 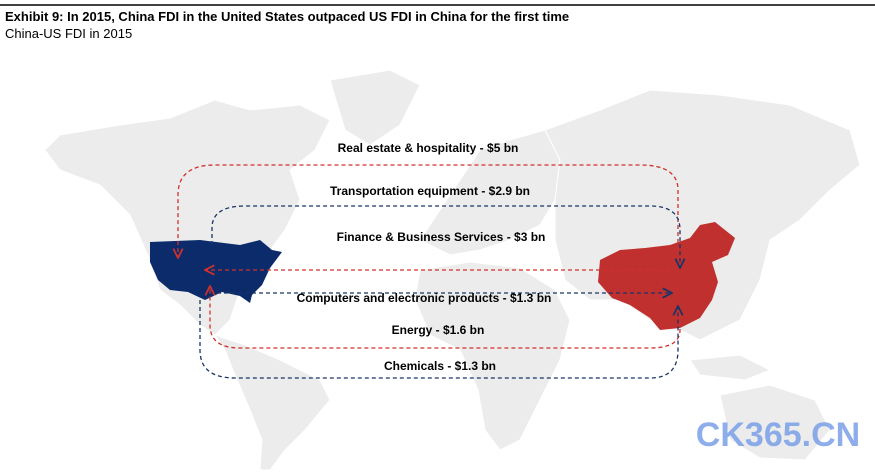 What do you see at coordinates (438, 330) in the screenshot?
I see `flow-label: Energy - $1.6 bn` at bounding box center [438, 330].